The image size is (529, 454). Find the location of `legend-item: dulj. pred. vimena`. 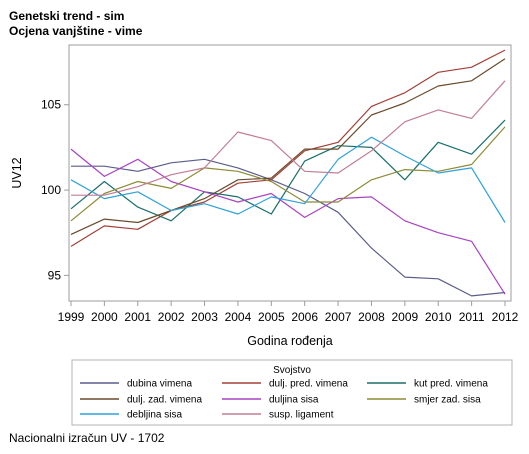

legend-item: dulj. pred. vimena is located at coordinates (285, 384).